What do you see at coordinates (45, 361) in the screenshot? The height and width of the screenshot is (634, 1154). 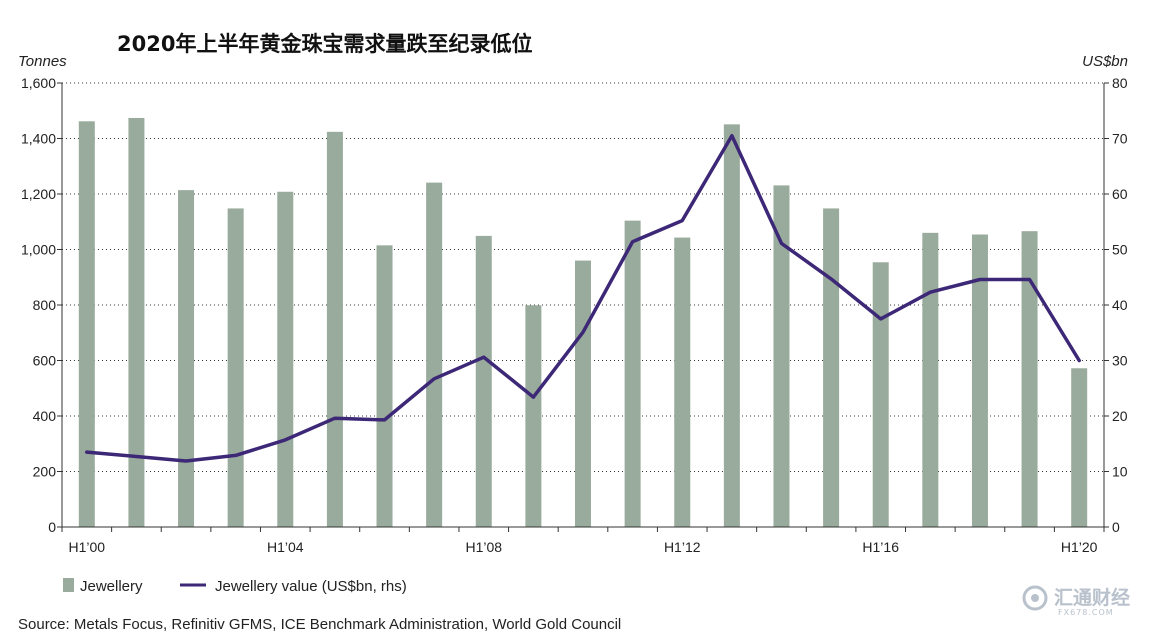 I see `left-tick-label: 600` at bounding box center [45, 361].